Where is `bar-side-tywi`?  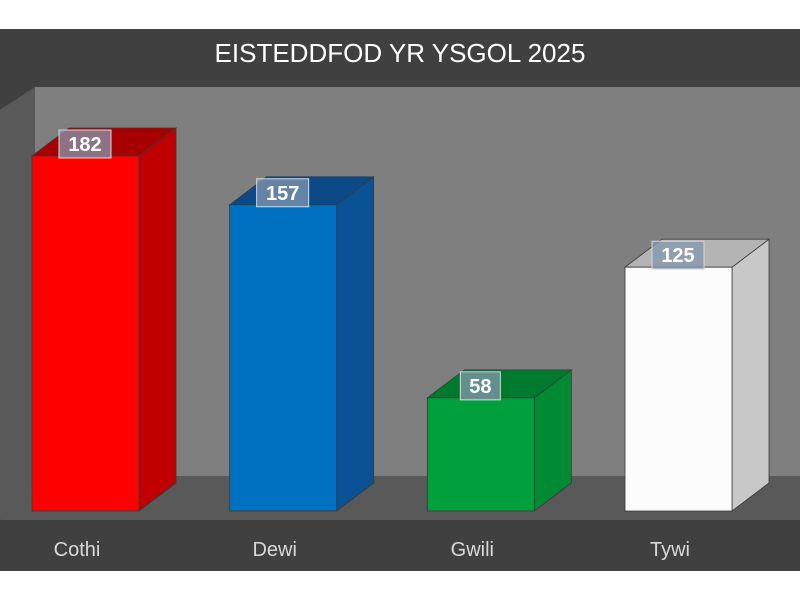 bar-side-tywi is located at coordinates (750, 375).